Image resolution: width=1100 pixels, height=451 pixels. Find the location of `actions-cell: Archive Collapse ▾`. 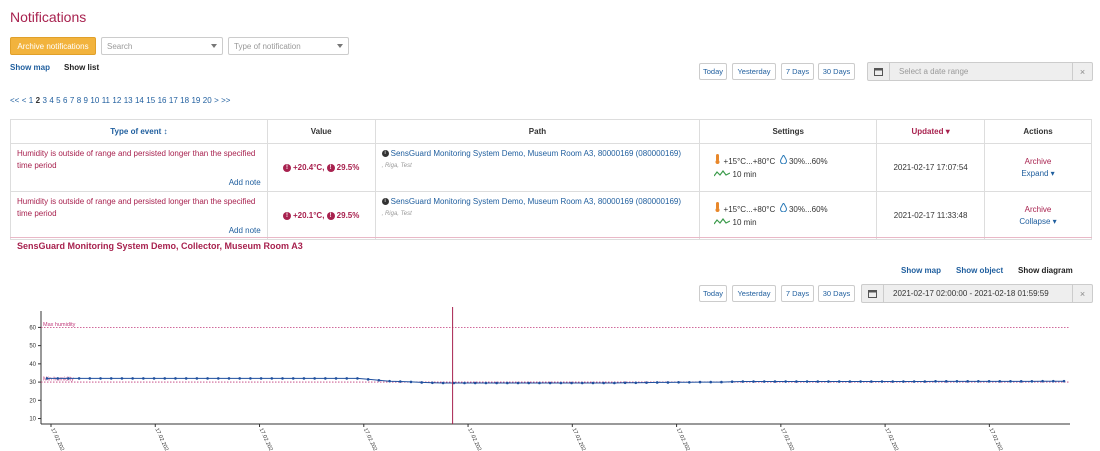

actions-cell: Archive Collapse ▾ is located at coordinates (1038, 215).